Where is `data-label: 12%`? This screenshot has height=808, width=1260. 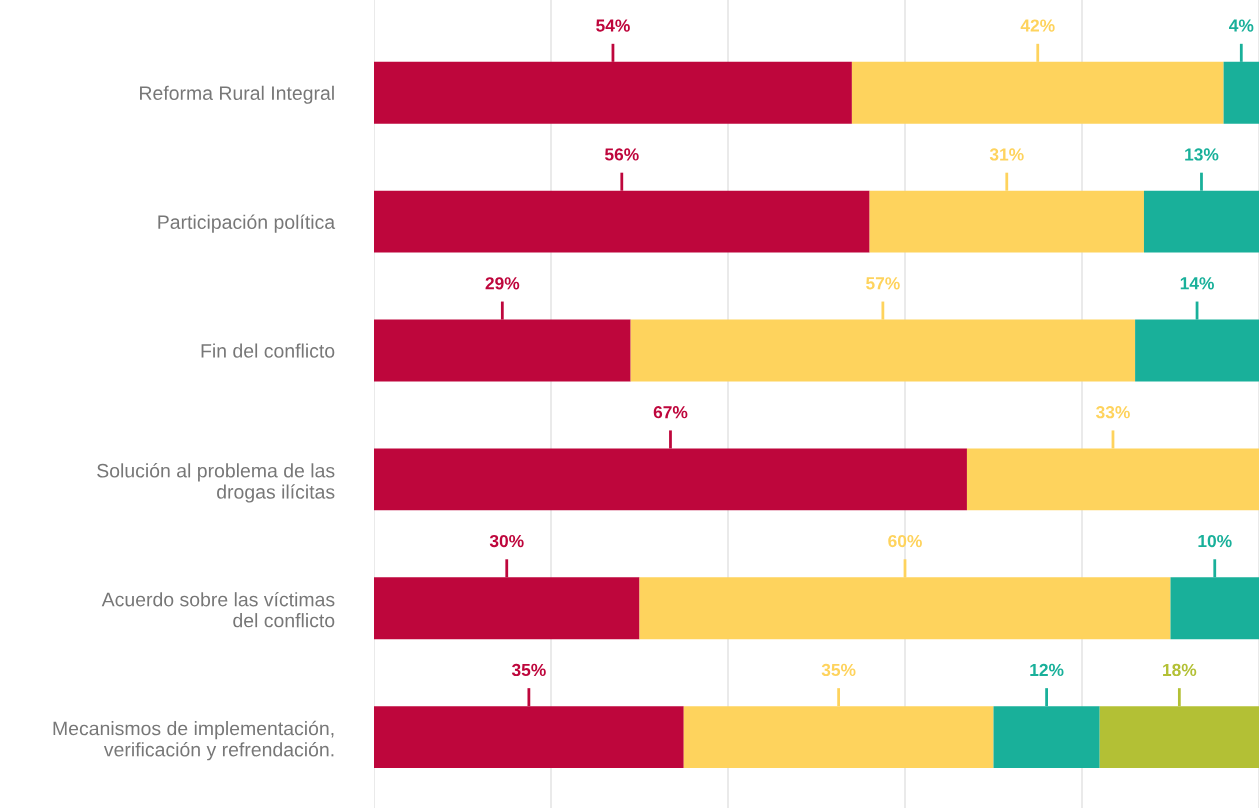 data-label: 12% is located at coordinates (1047, 670).